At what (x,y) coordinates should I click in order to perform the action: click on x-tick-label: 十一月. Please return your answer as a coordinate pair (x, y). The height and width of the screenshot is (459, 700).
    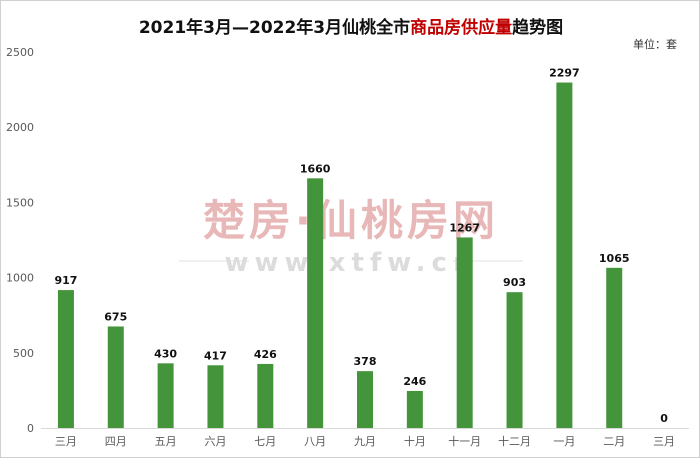
    Looking at the image, I should click on (464, 441).